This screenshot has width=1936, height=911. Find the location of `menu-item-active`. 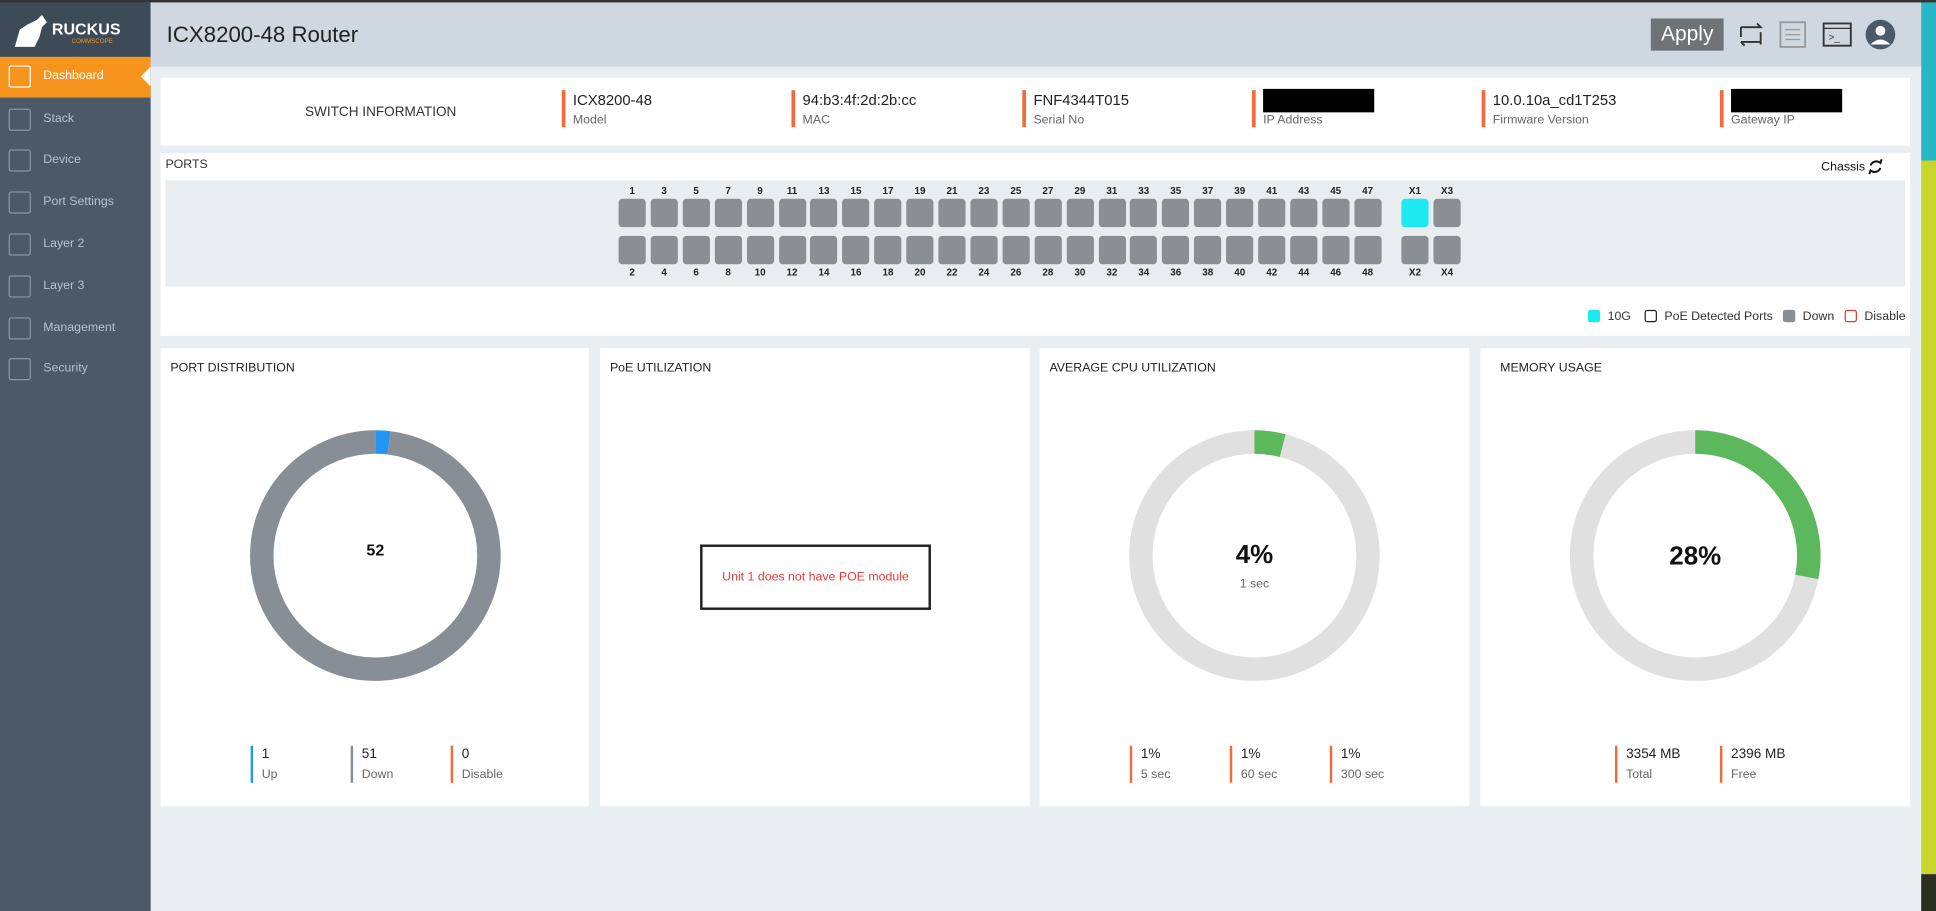

menu-item-active is located at coordinates (75, 77).